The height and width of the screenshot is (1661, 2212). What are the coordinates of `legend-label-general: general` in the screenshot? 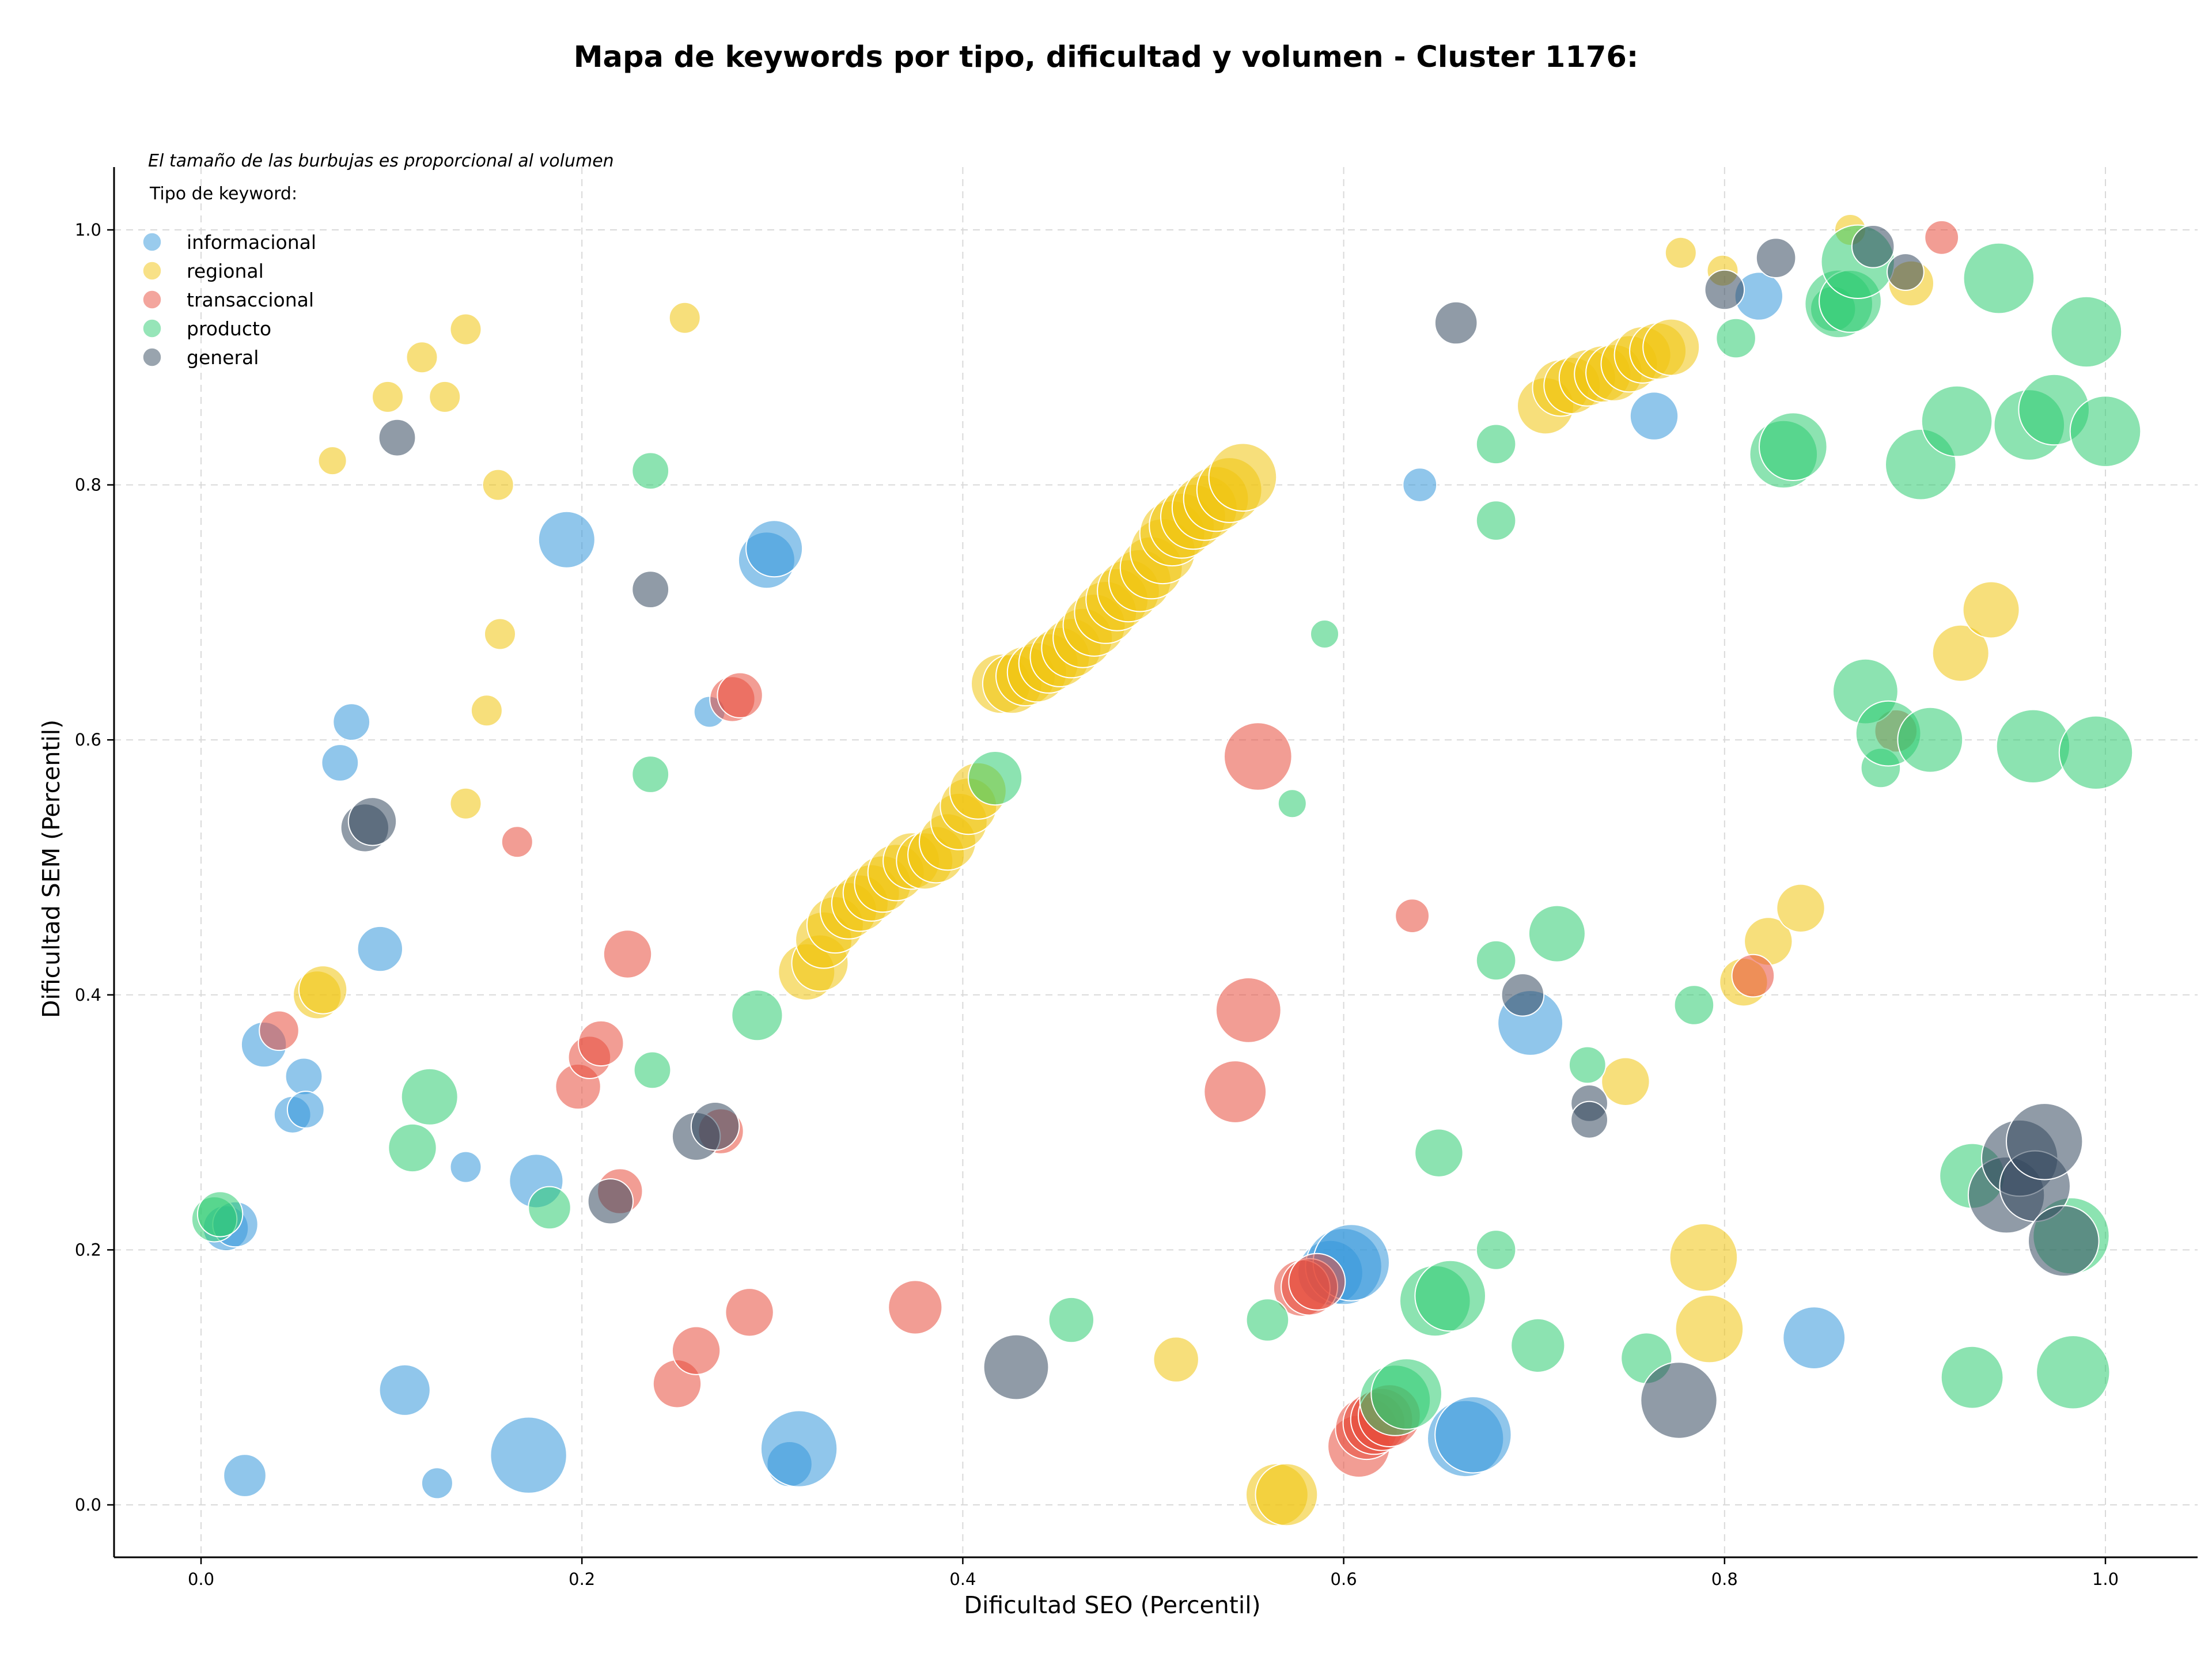 It's located at (223, 357).